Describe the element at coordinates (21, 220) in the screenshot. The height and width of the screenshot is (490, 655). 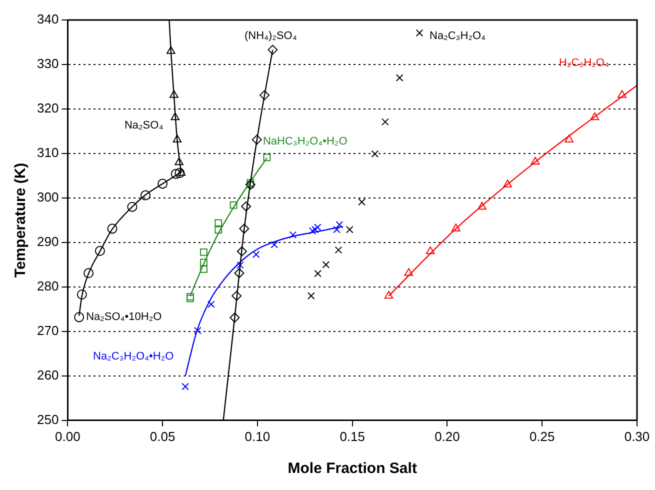
I see `y-axis-title: Temperature (K)` at that location.